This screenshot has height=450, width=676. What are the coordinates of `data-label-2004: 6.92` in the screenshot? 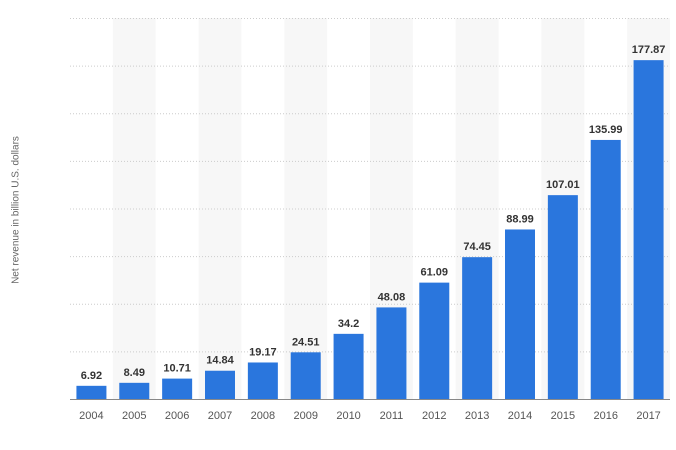 It's located at (91, 376).